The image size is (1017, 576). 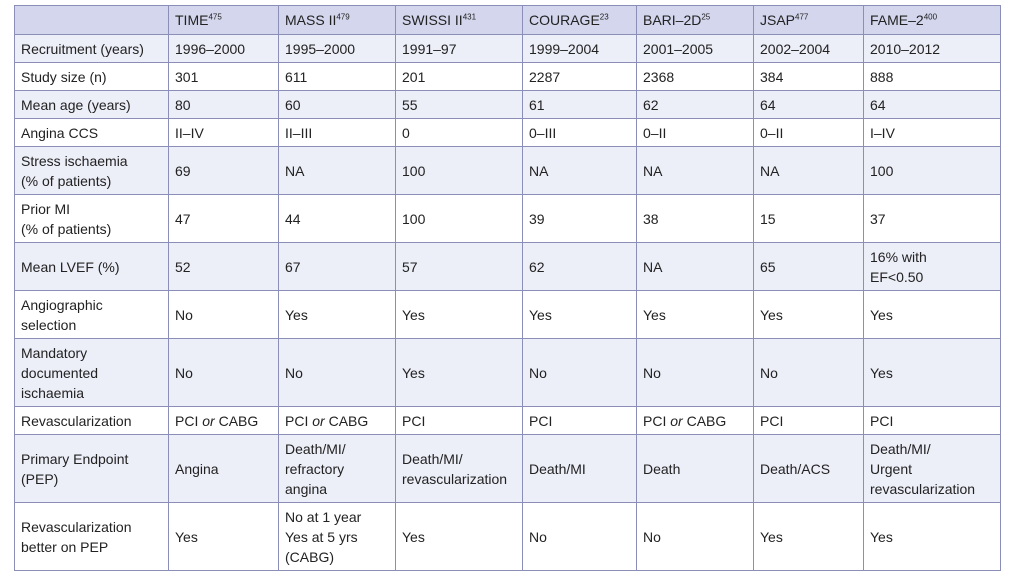 I want to click on row-label: Mandatory documented ischaemia, so click(x=91, y=372).